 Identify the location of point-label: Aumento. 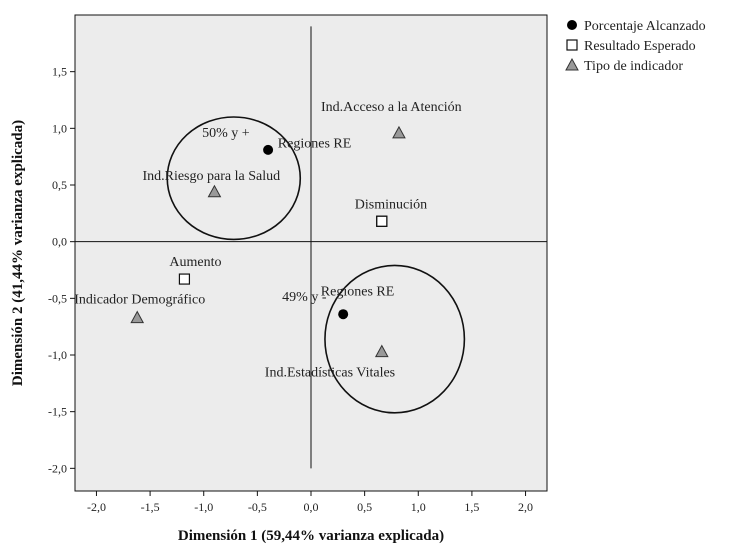
(195, 262).